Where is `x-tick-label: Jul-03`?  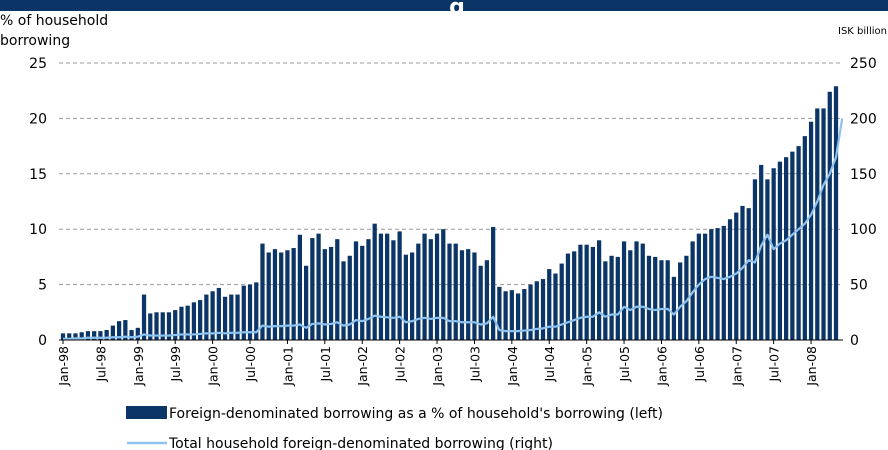 x-tick-label: Jul-03 is located at coordinates (474, 364).